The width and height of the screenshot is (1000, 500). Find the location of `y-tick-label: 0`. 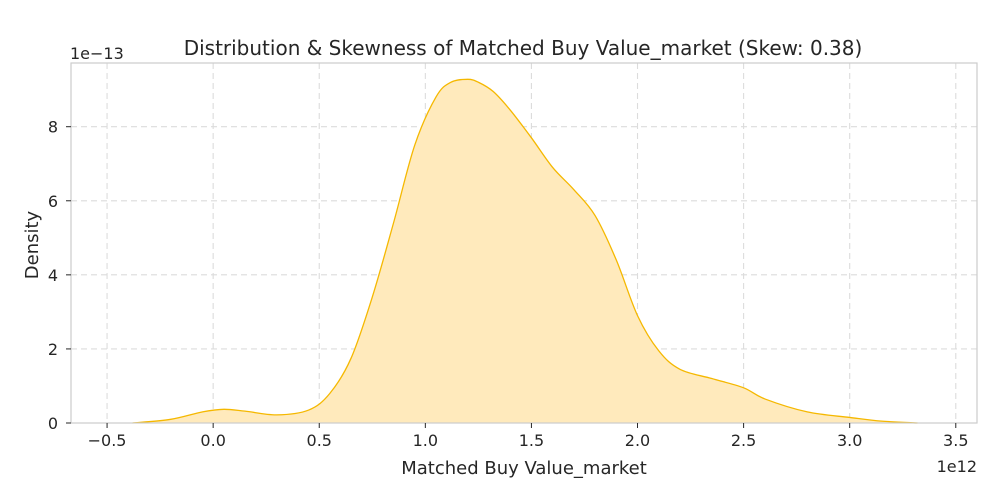

y-tick-label: 0 is located at coordinates (53, 423).